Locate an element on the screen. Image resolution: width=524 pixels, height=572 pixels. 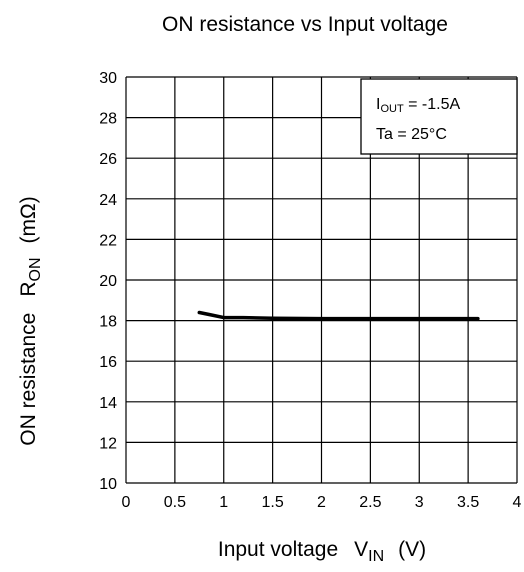
x-tick-label: 1.5 is located at coordinates (273, 502).